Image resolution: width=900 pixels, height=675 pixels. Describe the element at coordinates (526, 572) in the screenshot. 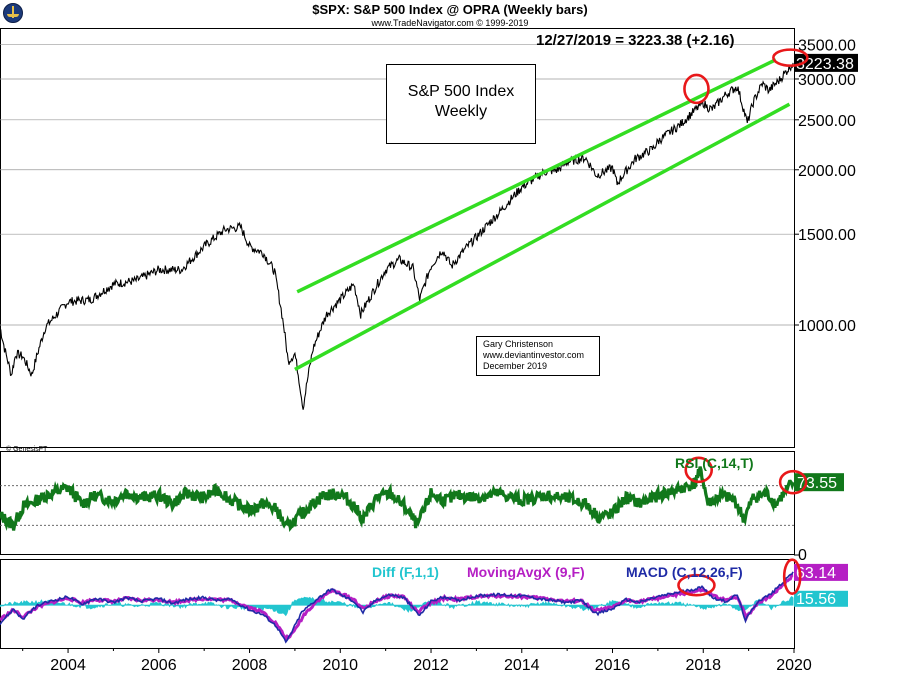

I see `legend-moving-avg: MovingAvgX (9,F)` at that location.